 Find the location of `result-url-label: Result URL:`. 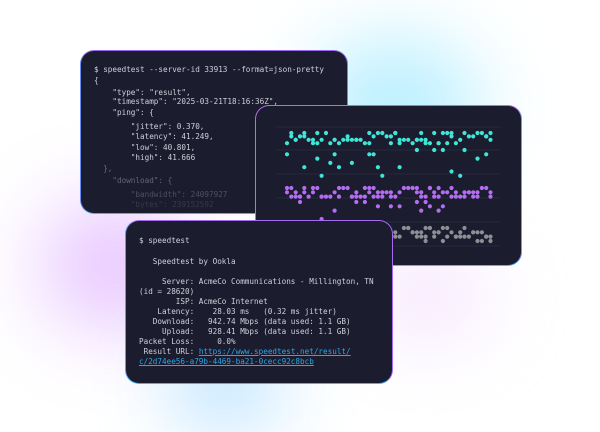

result-url-label: Result URL: is located at coordinates (169, 351).